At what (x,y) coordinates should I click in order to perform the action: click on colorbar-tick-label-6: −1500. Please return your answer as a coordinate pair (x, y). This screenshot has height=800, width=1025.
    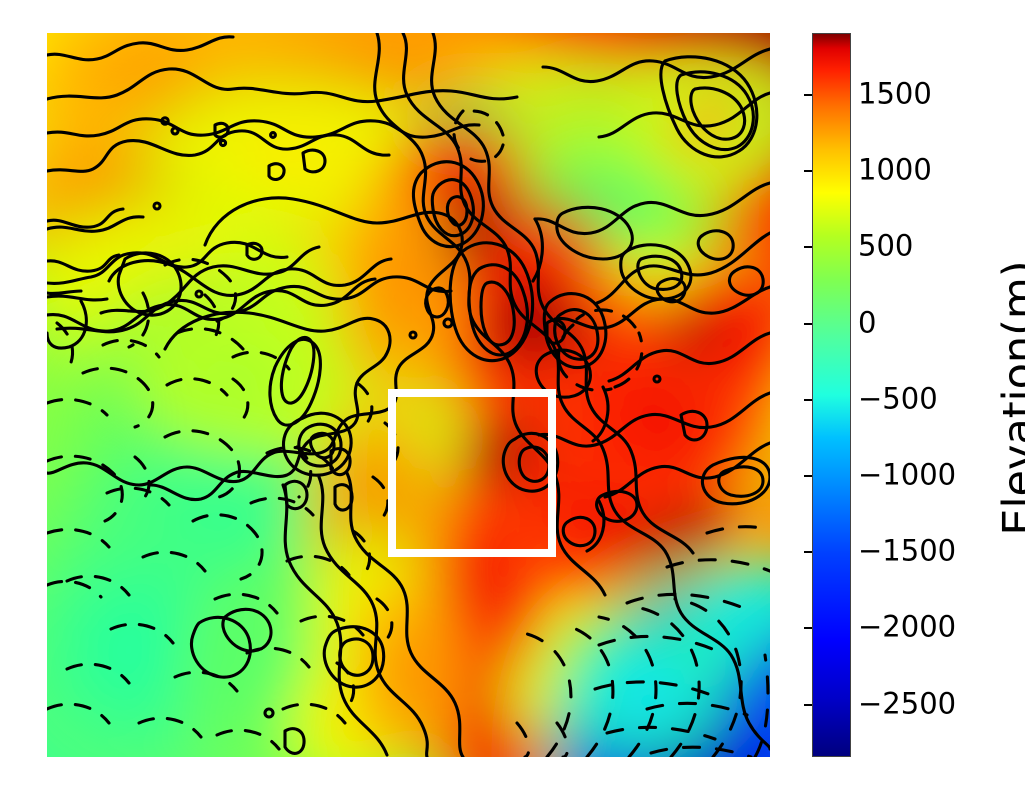
    Looking at the image, I should click on (907, 550).